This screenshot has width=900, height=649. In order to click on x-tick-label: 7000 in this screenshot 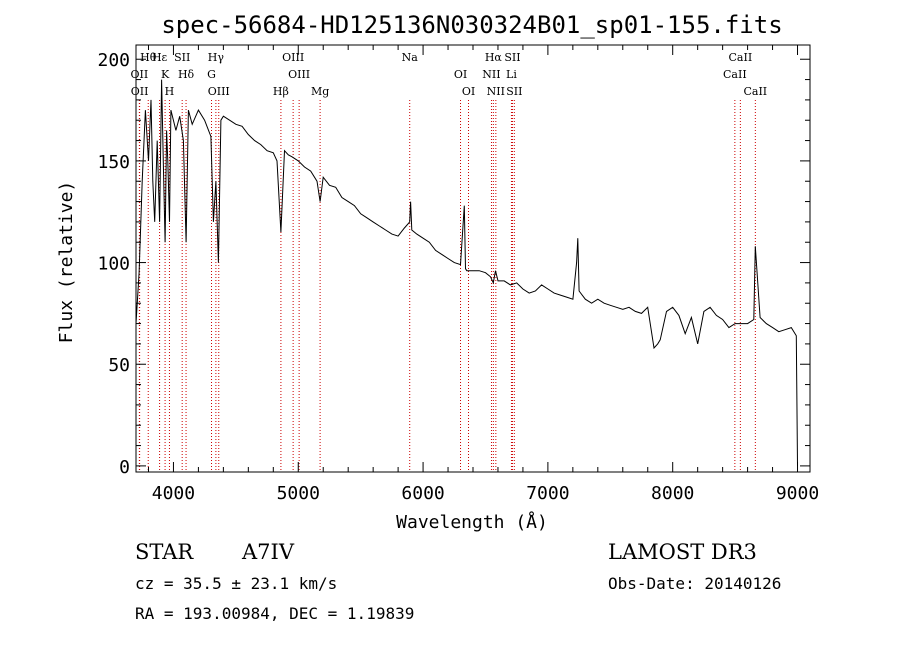, I will do `click(547, 493)`.